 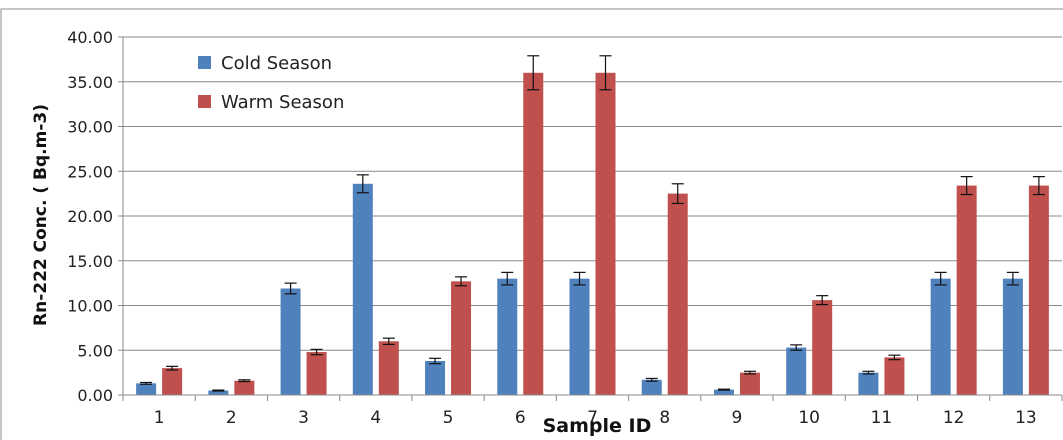 What do you see at coordinates (1026, 418) in the screenshot?
I see `x-tick-label: 13` at bounding box center [1026, 418].